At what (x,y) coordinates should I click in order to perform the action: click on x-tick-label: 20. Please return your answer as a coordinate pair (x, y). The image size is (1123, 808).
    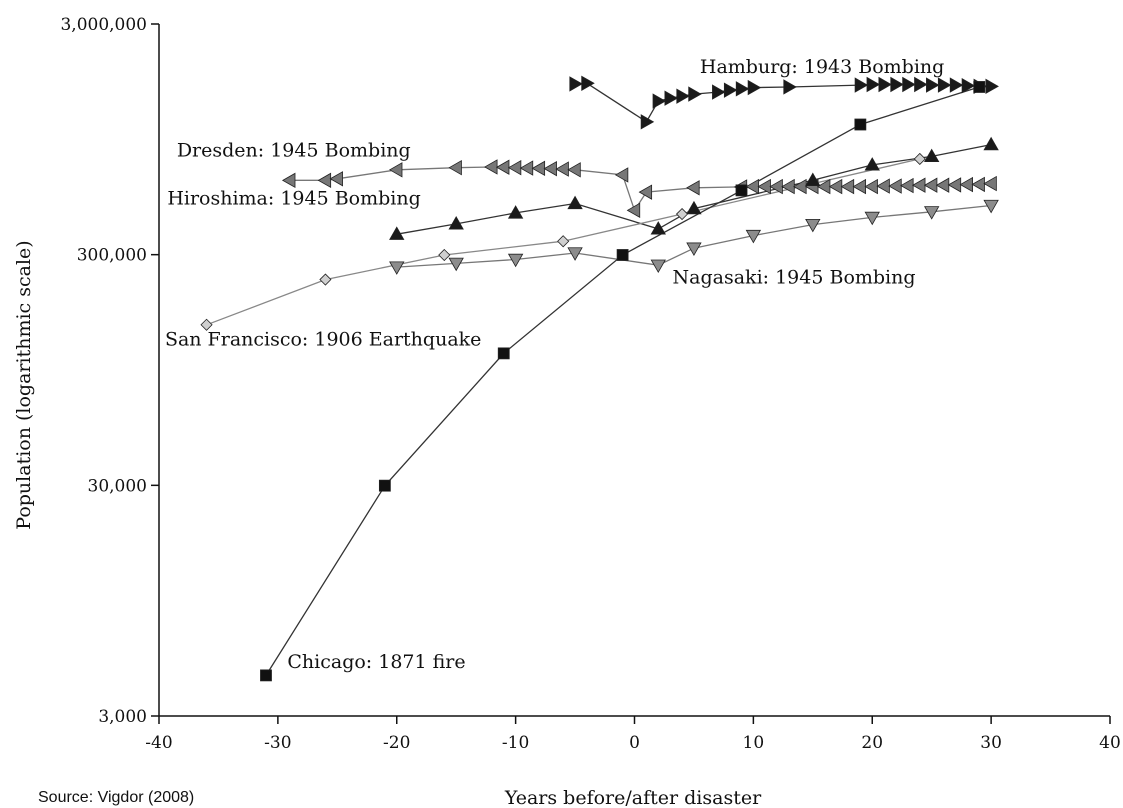
    Looking at the image, I should click on (872, 743).